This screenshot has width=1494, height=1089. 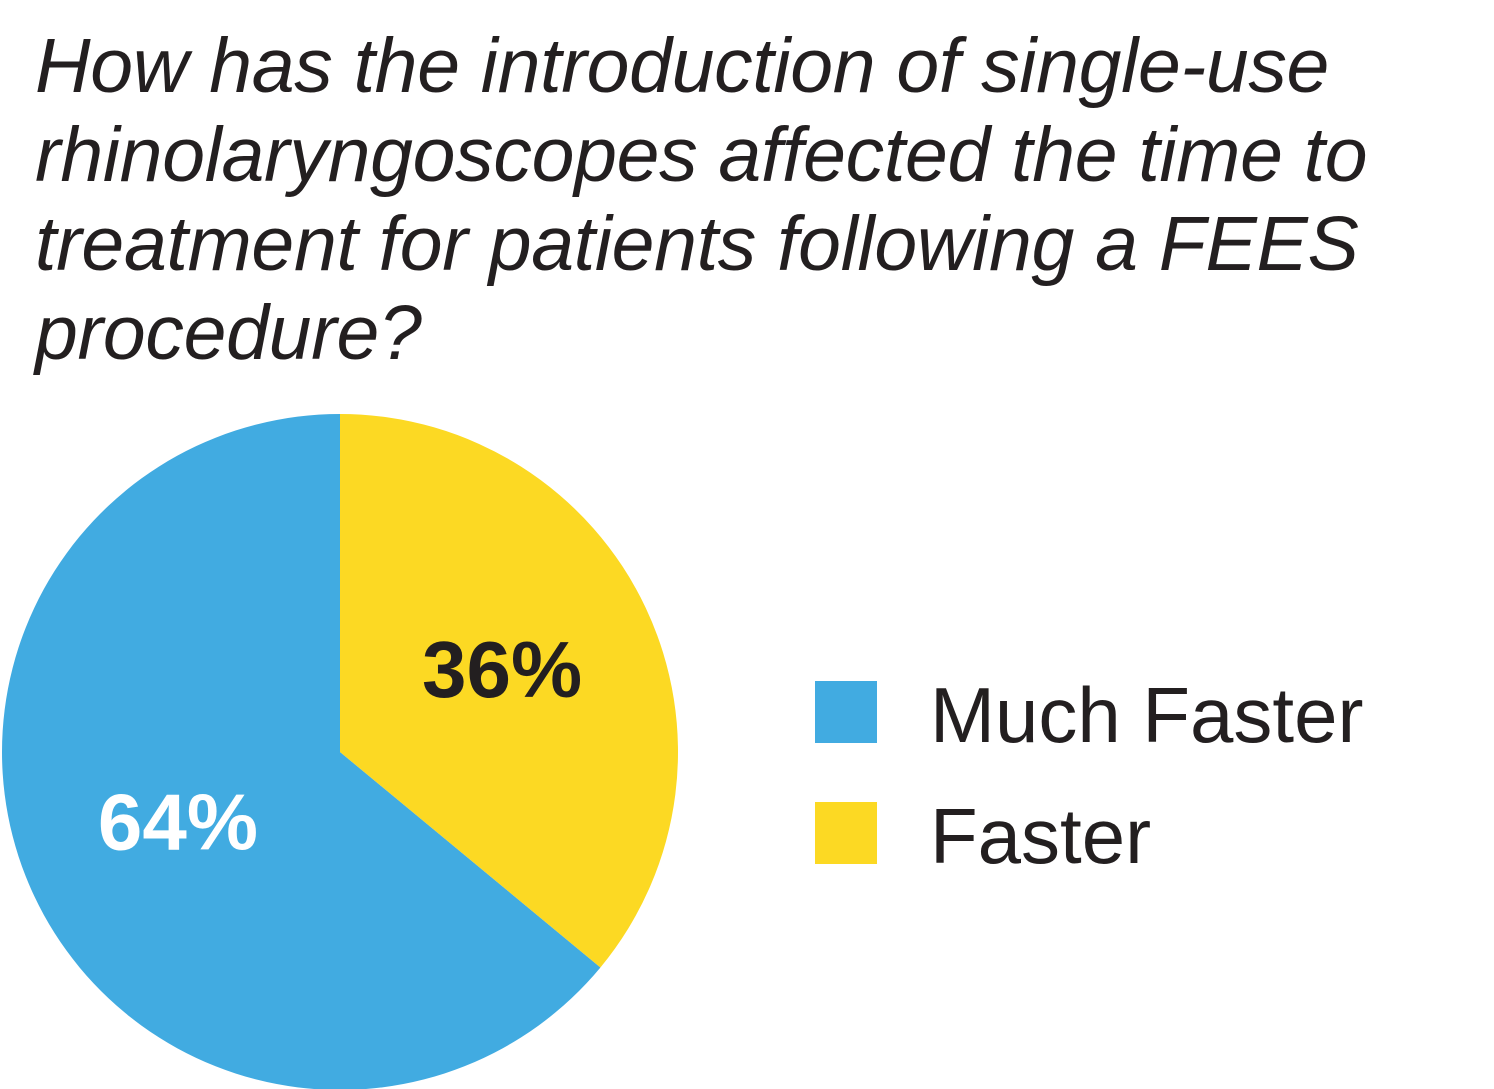 I want to click on legend-label: Much Faster, so click(x=1146, y=715).